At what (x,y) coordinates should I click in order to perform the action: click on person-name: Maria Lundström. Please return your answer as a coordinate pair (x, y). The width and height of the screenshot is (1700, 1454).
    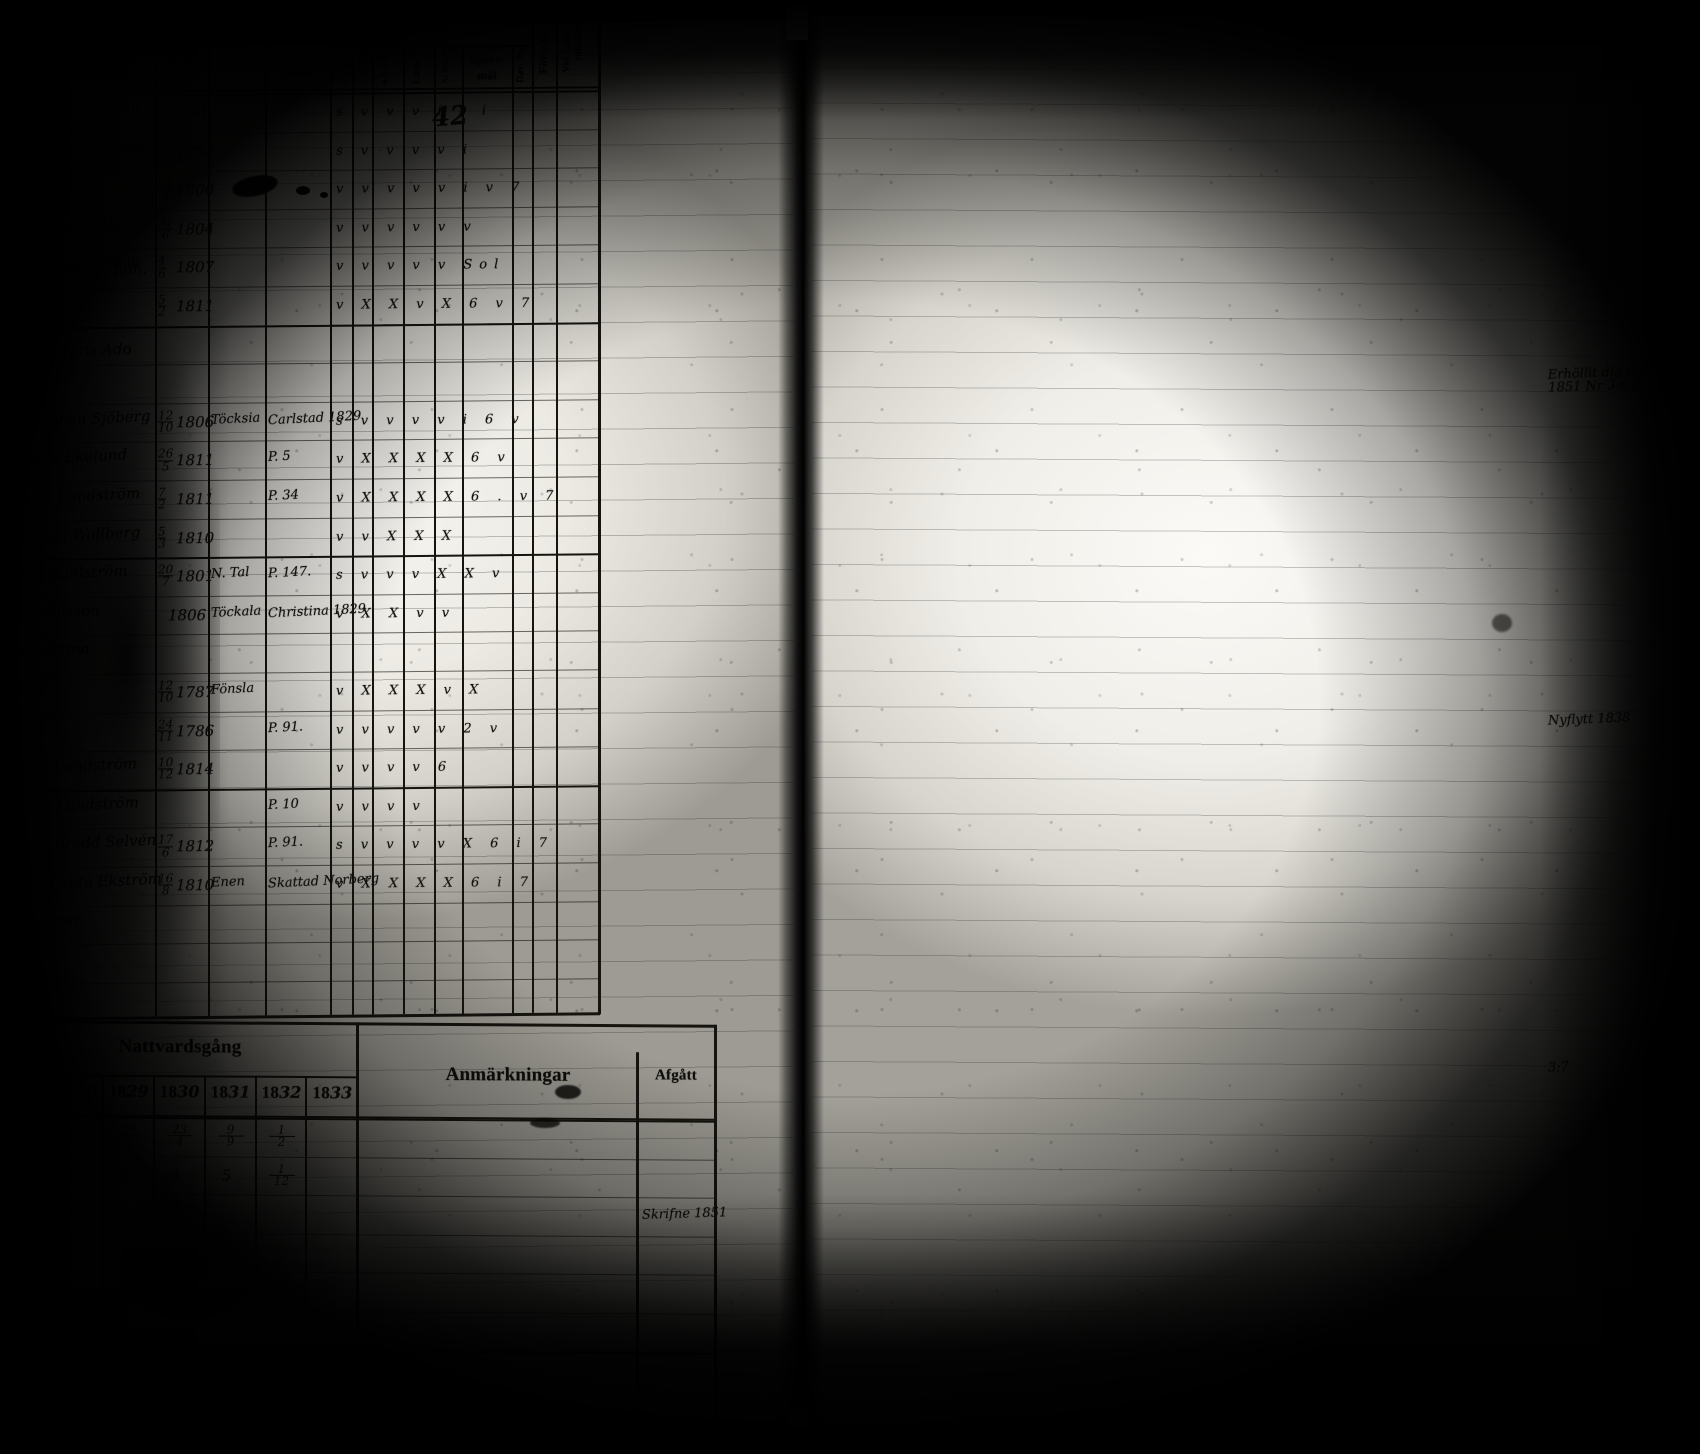
    Looking at the image, I should click on (72, 805).